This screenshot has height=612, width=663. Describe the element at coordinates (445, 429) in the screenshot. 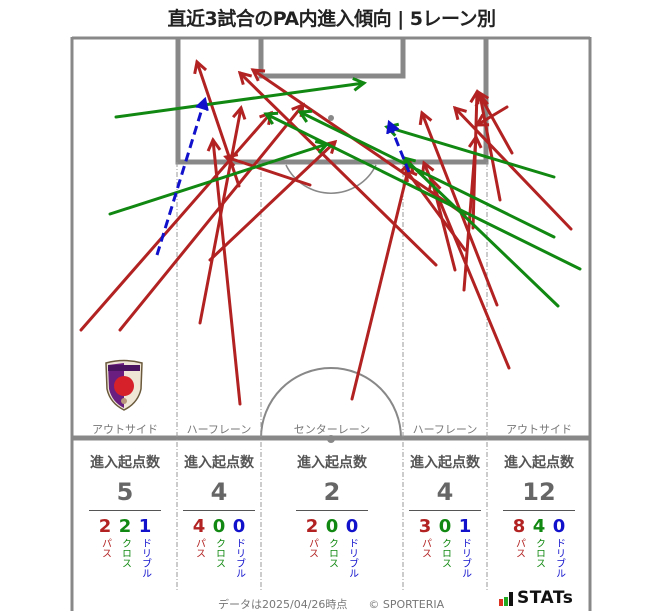

I see `lane-label-halfspace-right: ハーフレーン` at that location.